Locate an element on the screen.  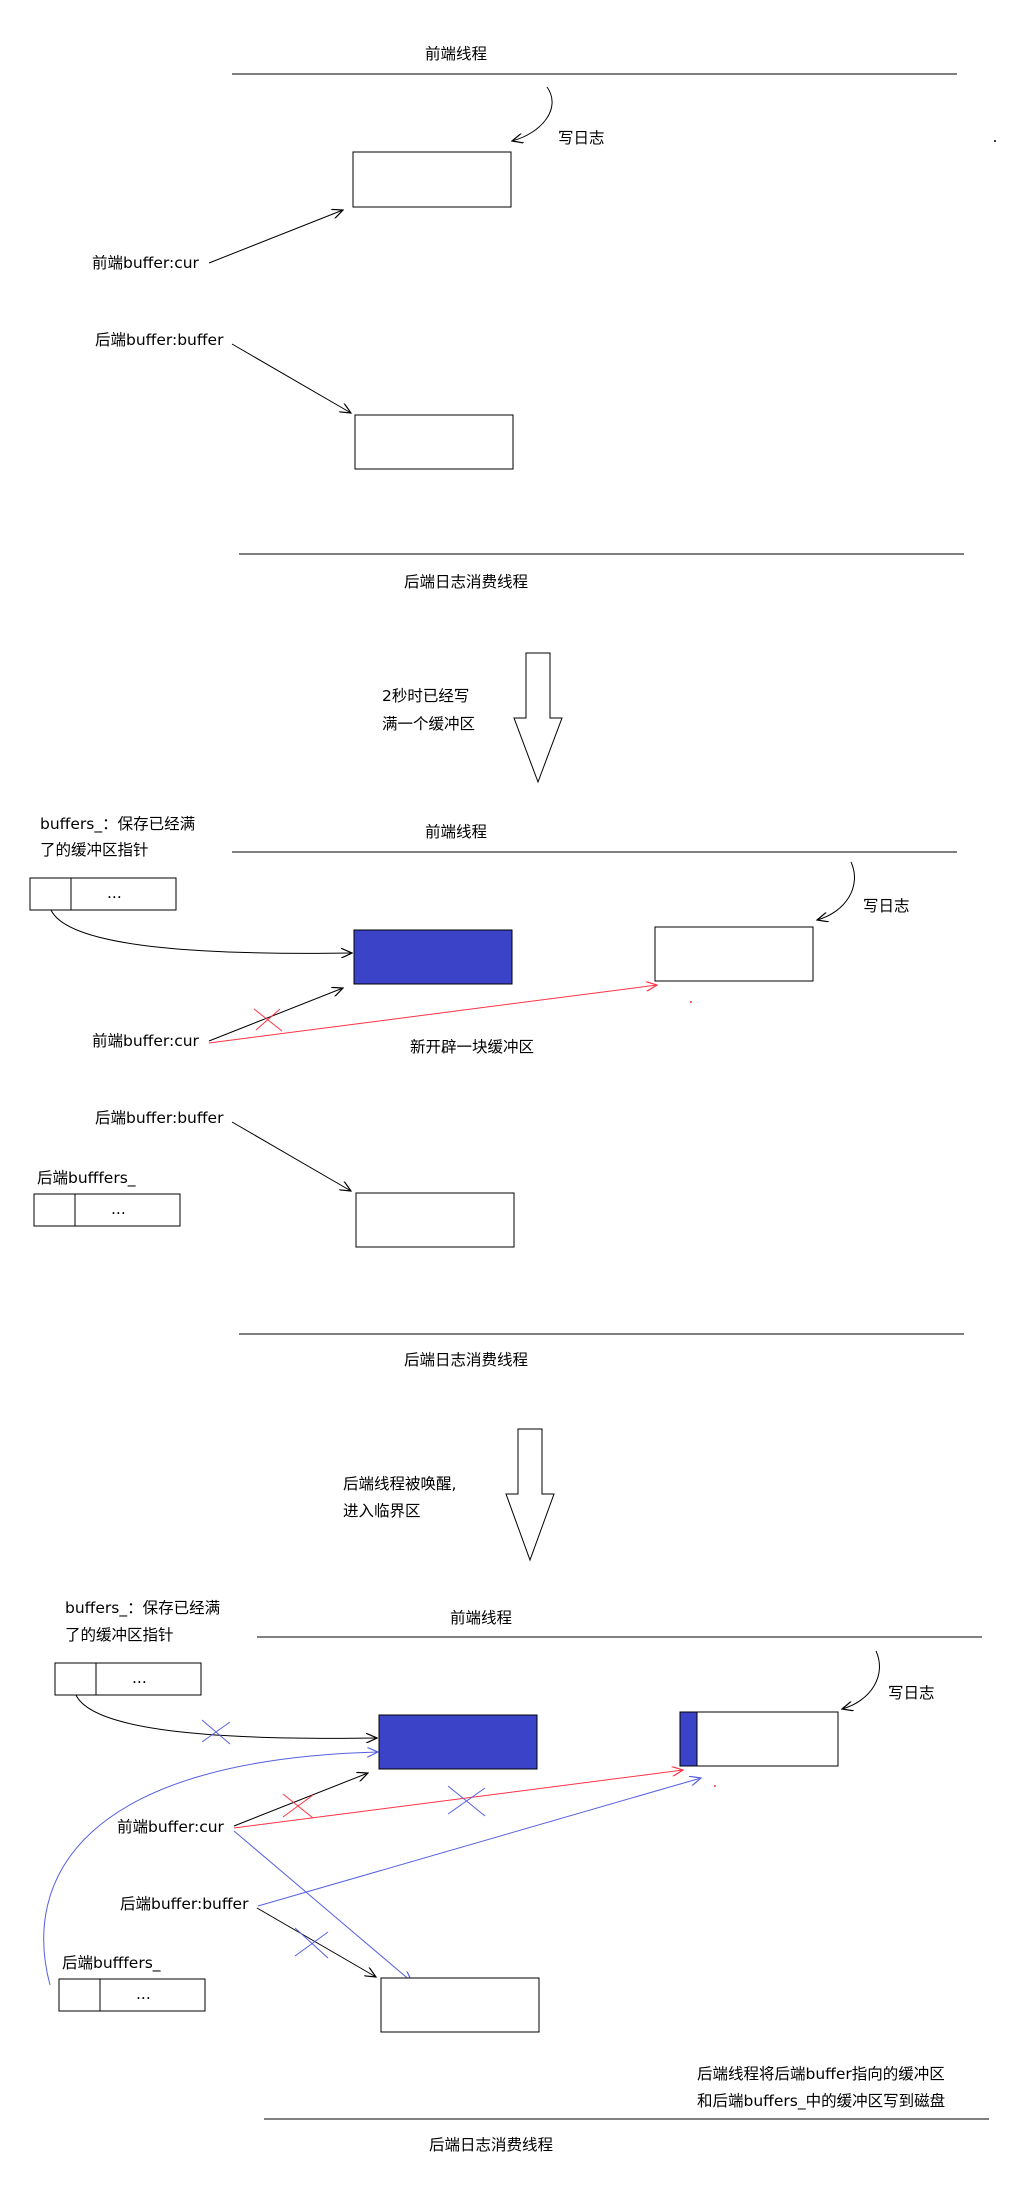
buffer-to-new-buffer-arrow is located at coordinates (479, 1842).